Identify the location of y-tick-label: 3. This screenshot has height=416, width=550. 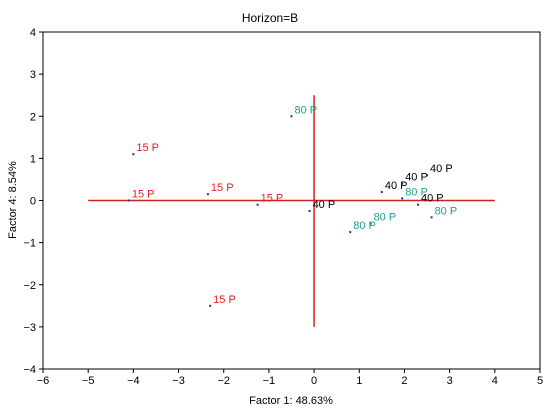
(33, 75).